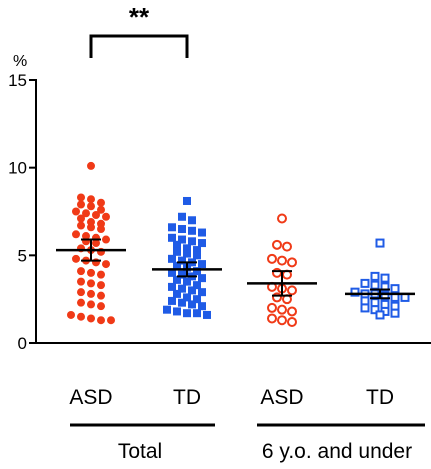 This screenshot has height=469, width=431. I want to click on point-1-3.1, so click(182, 288).